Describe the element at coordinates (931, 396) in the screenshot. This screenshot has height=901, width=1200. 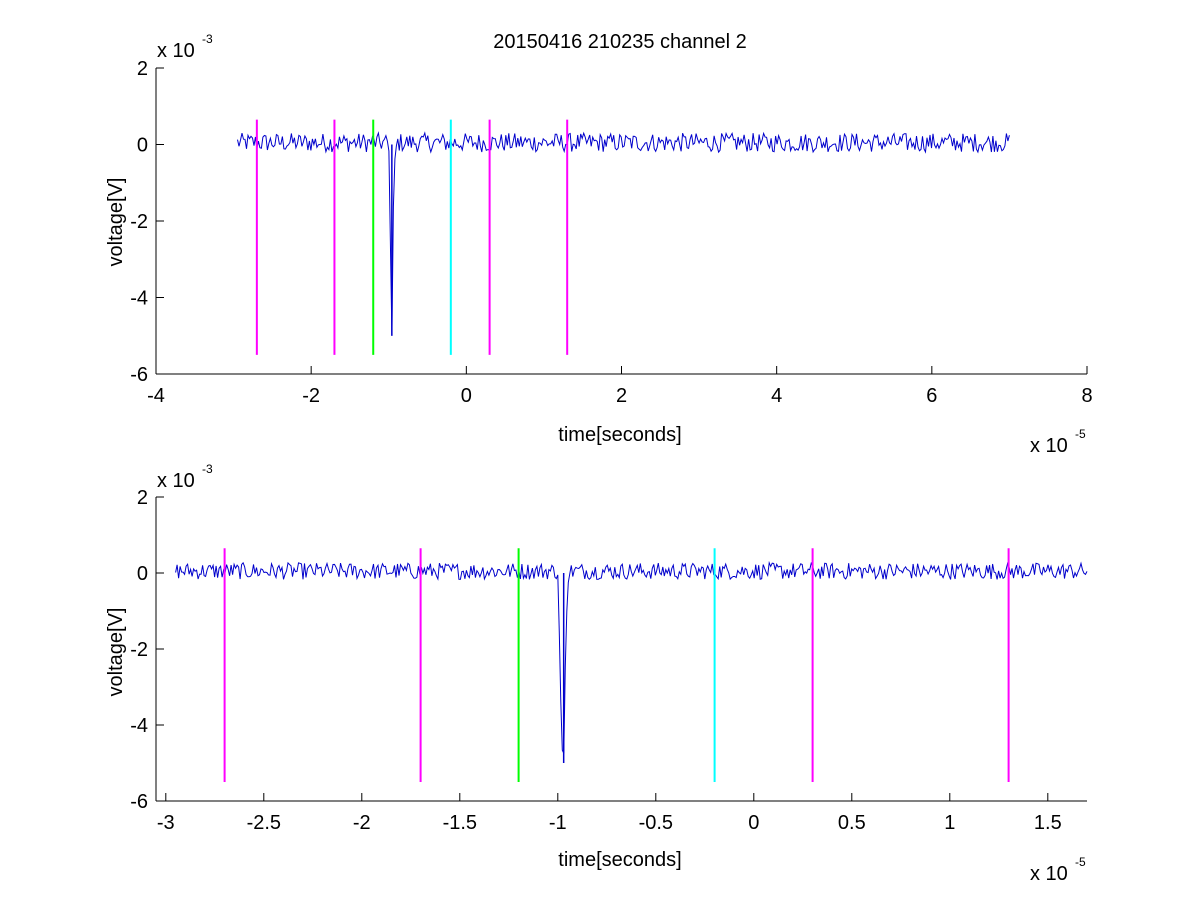
I see `x-tick-label: 6` at that location.